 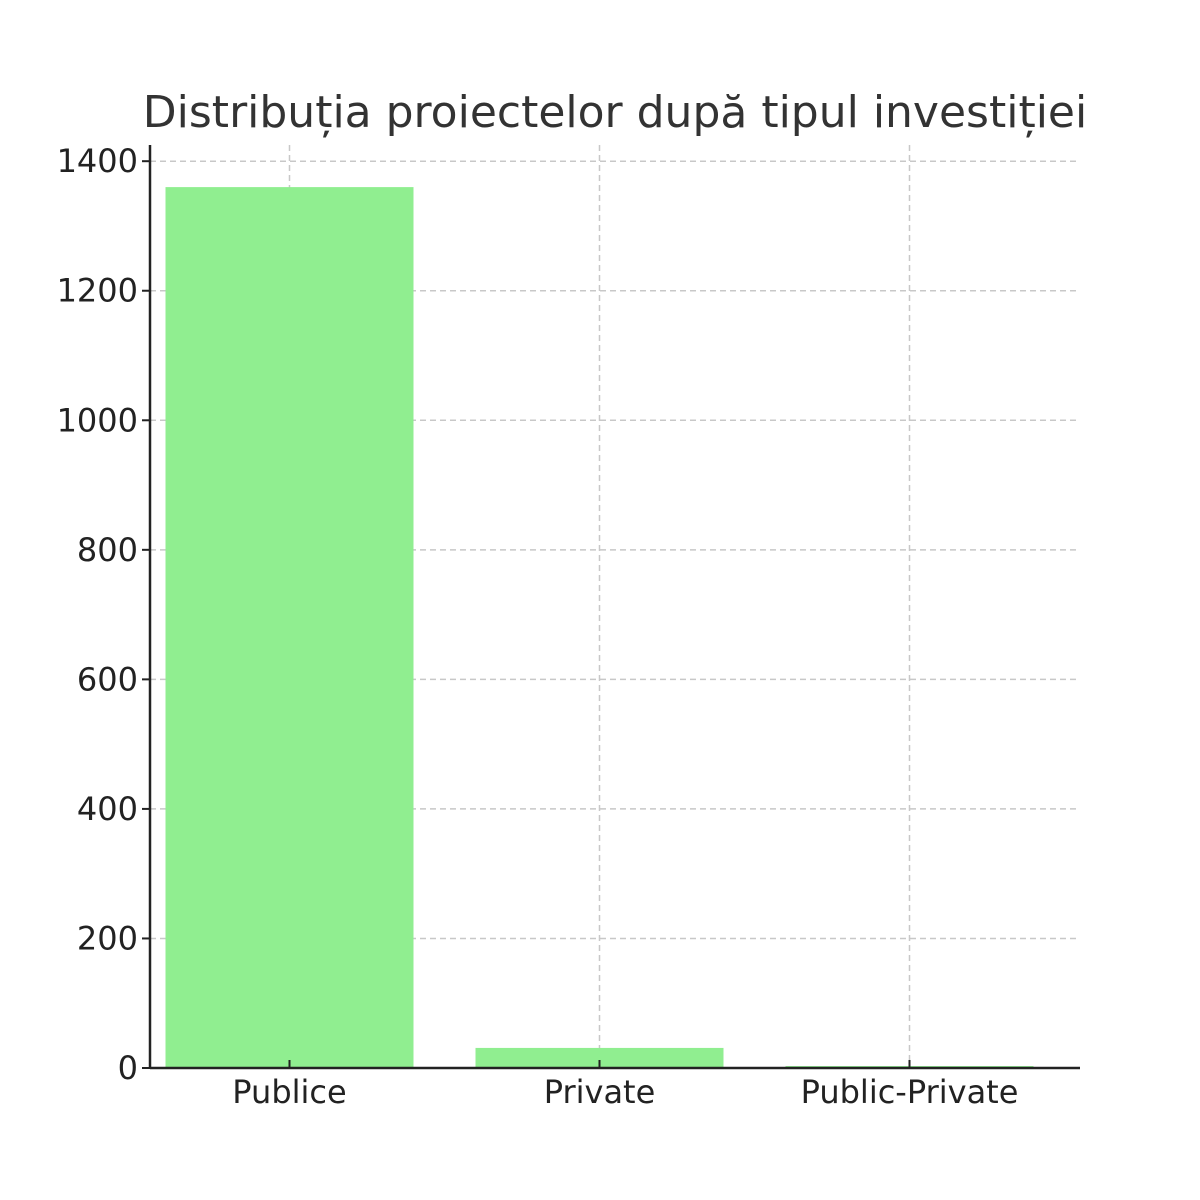 What do you see at coordinates (600, 1092) in the screenshot?
I see `x-tick-label: Private` at bounding box center [600, 1092].